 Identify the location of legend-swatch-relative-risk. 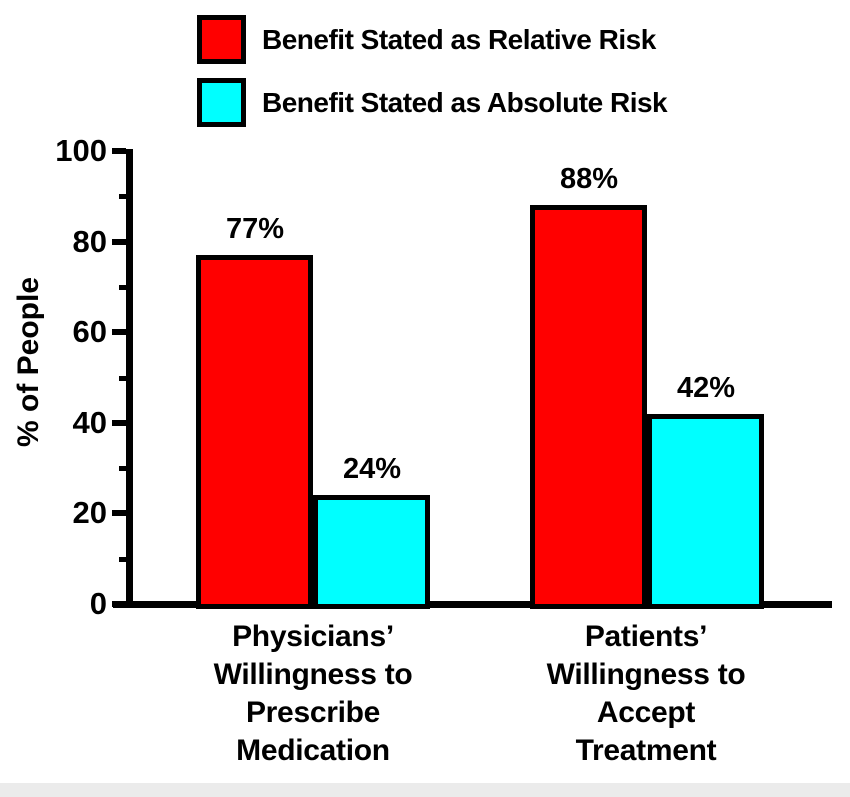
(221, 39).